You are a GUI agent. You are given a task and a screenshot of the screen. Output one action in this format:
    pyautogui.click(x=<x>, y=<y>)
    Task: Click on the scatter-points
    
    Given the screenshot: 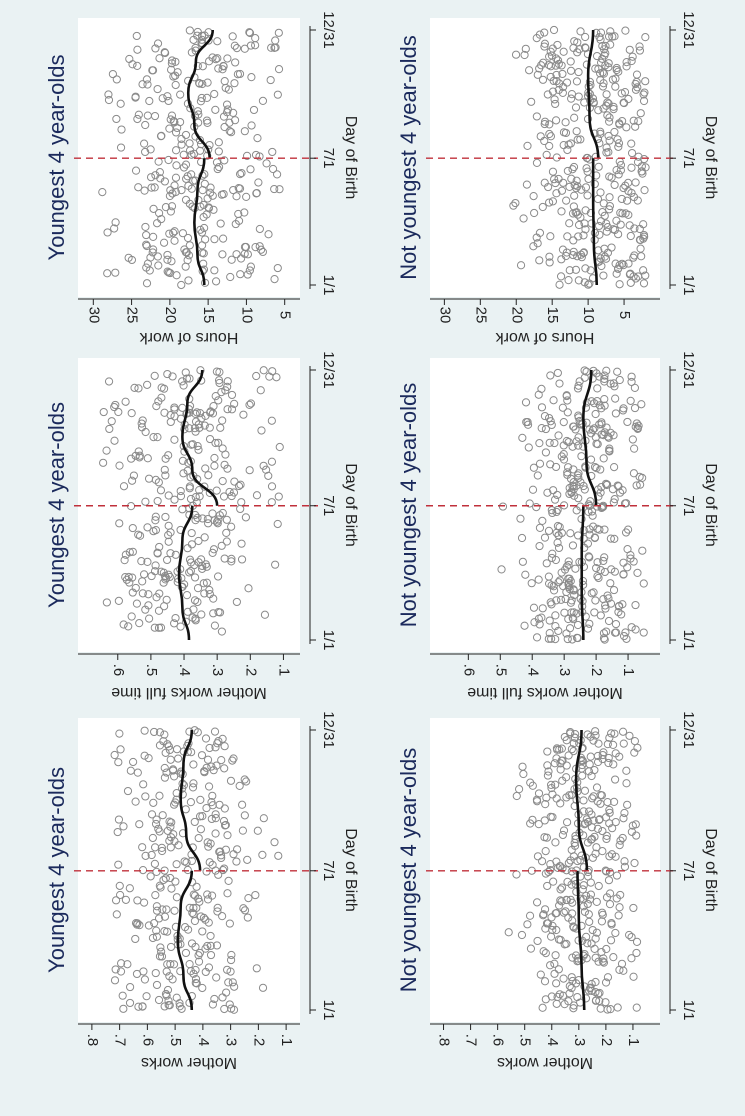 What is the action you would take?
    pyautogui.click(x=196, y=870)
    